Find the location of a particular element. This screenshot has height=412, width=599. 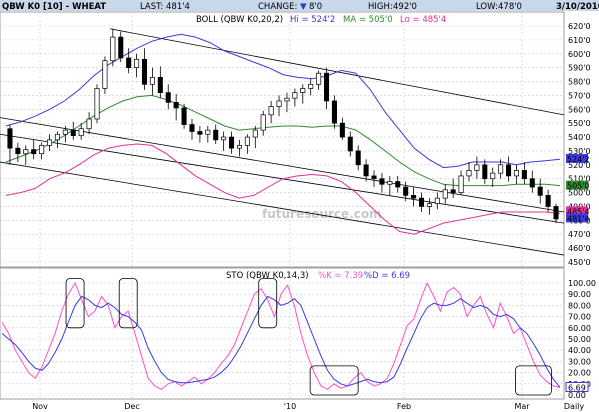

price-tick-label: 470'0 is located at coordinates (579, 234).